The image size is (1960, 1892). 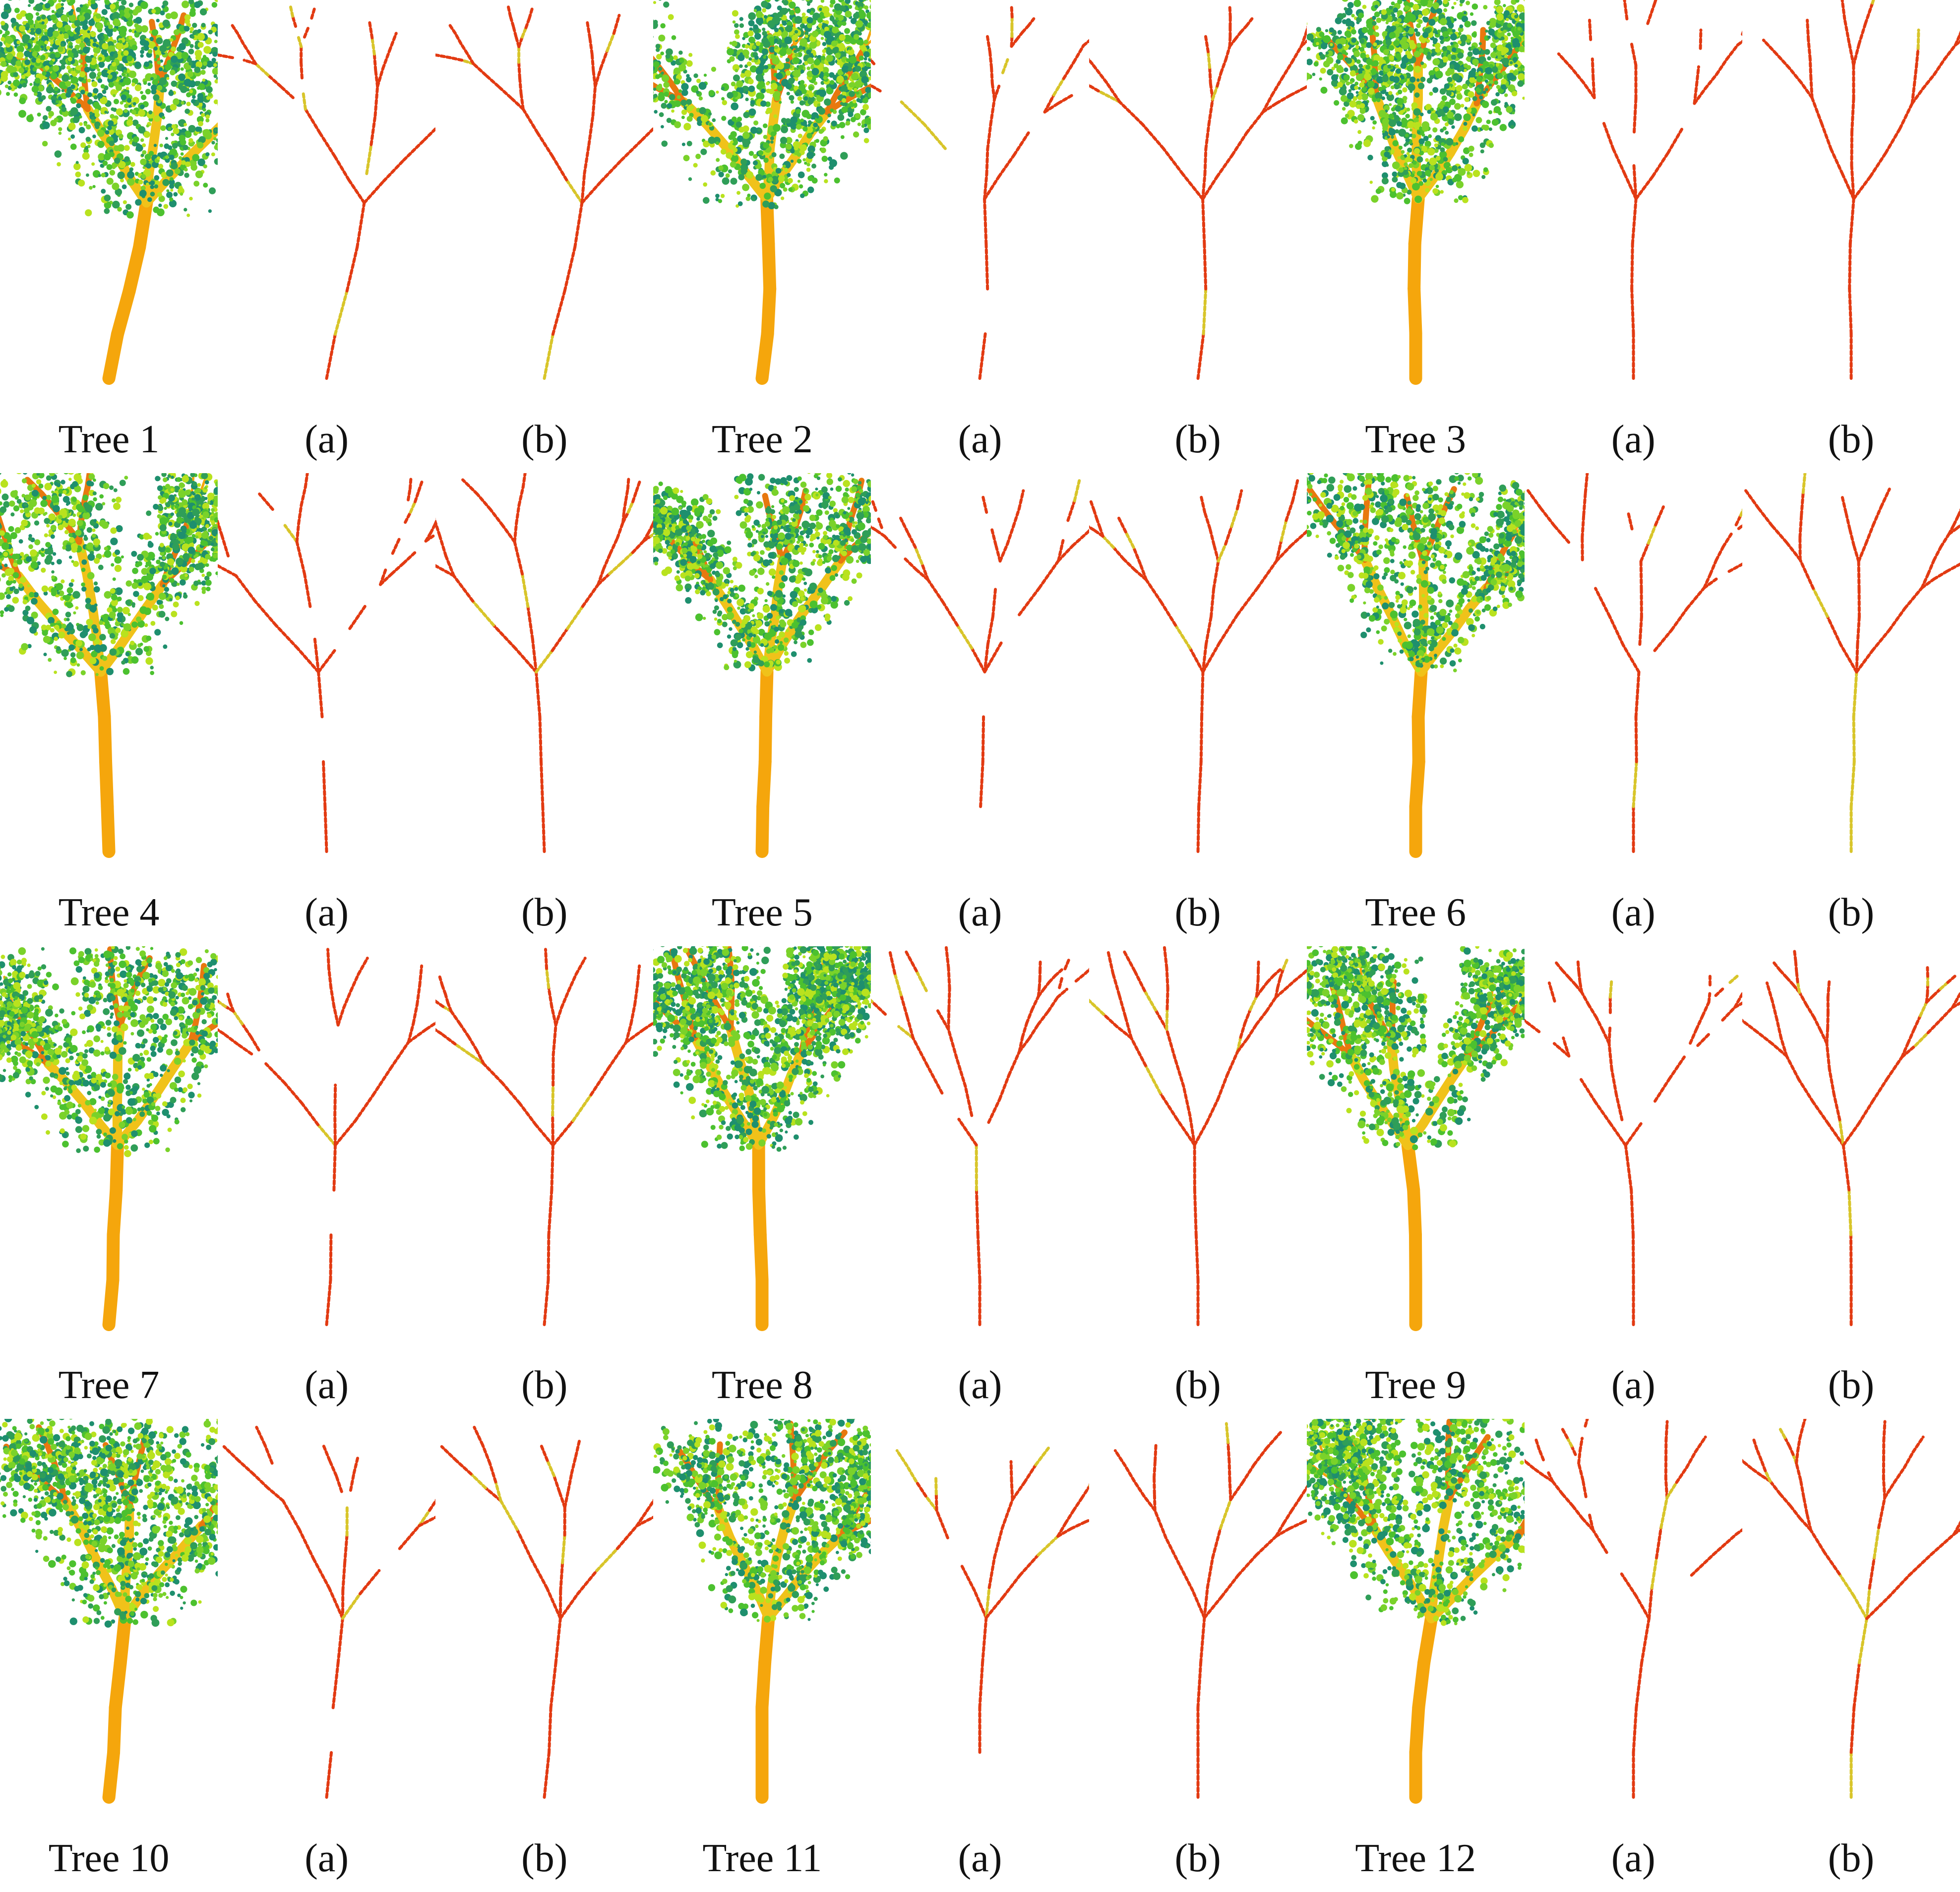 I want to click on tree-point-cloud-panel: Tree 1, so click(x=109, y=236).